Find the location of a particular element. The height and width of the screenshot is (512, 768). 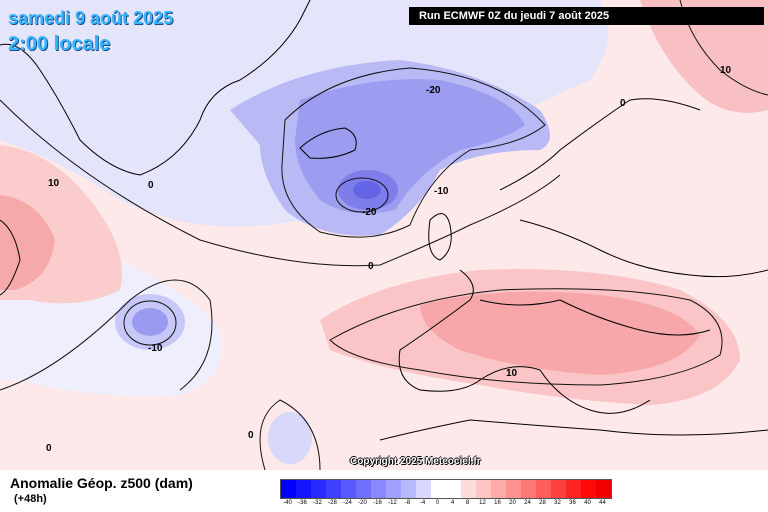

legend-tick-label: 40 is located at coordinates (587, 503).